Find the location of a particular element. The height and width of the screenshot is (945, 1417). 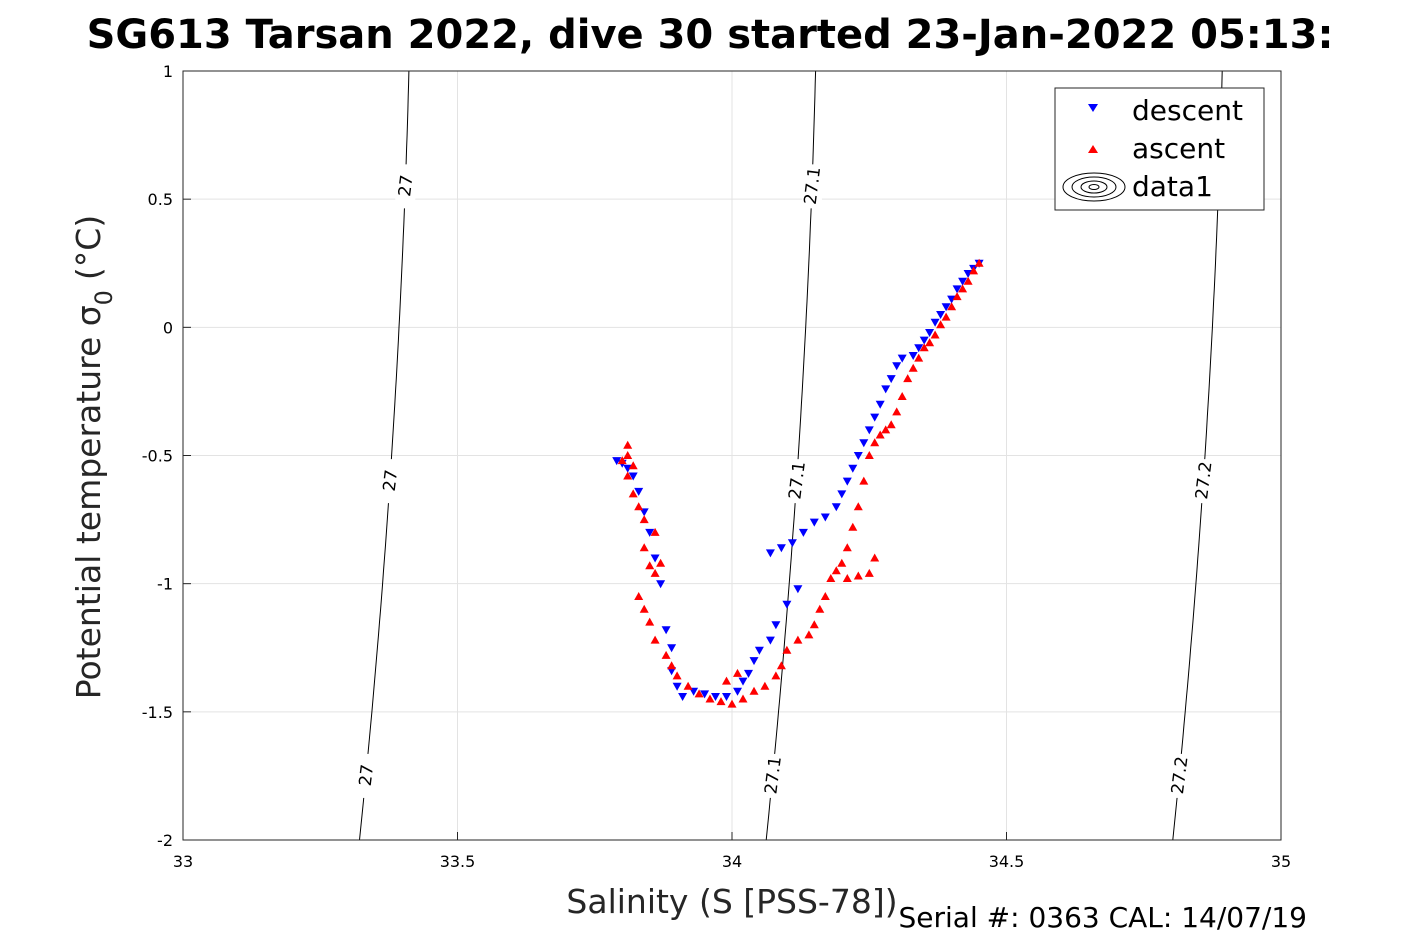

y-tick-label: 0 is located at coordinates (168, 327).